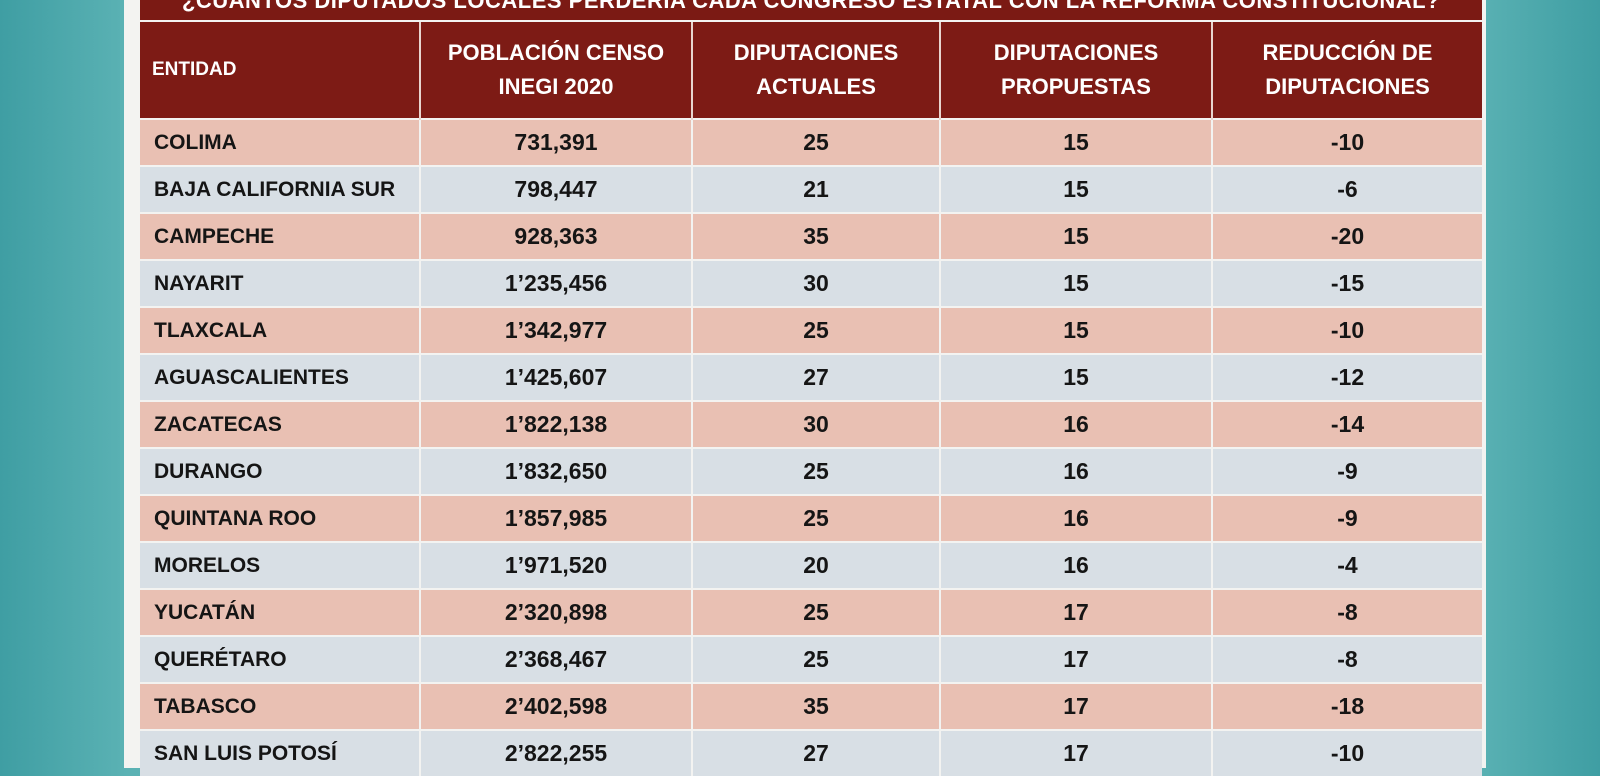 This screenshot has height=776, width=1600. What do you see at coordinates (280, 706) in the screenshot?
I see `cell-entity: TABASCO` at bounding box center [280, 706].